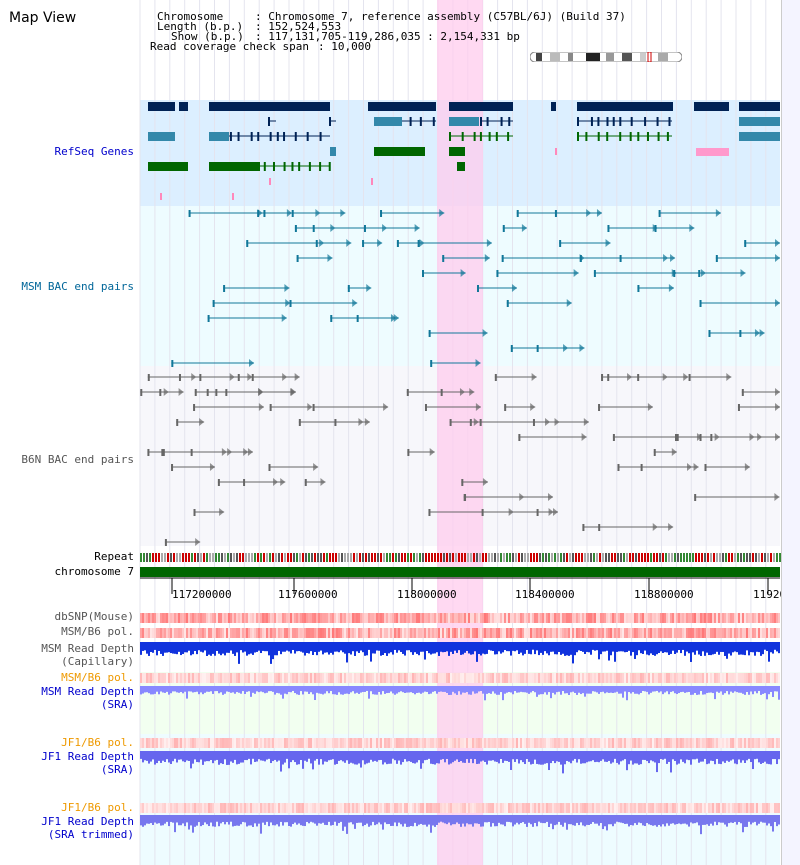  Describe the element at coordinates (94, 151) in the screenshot. I see `refseq-genes-label: RefSeq Genes` at that location.